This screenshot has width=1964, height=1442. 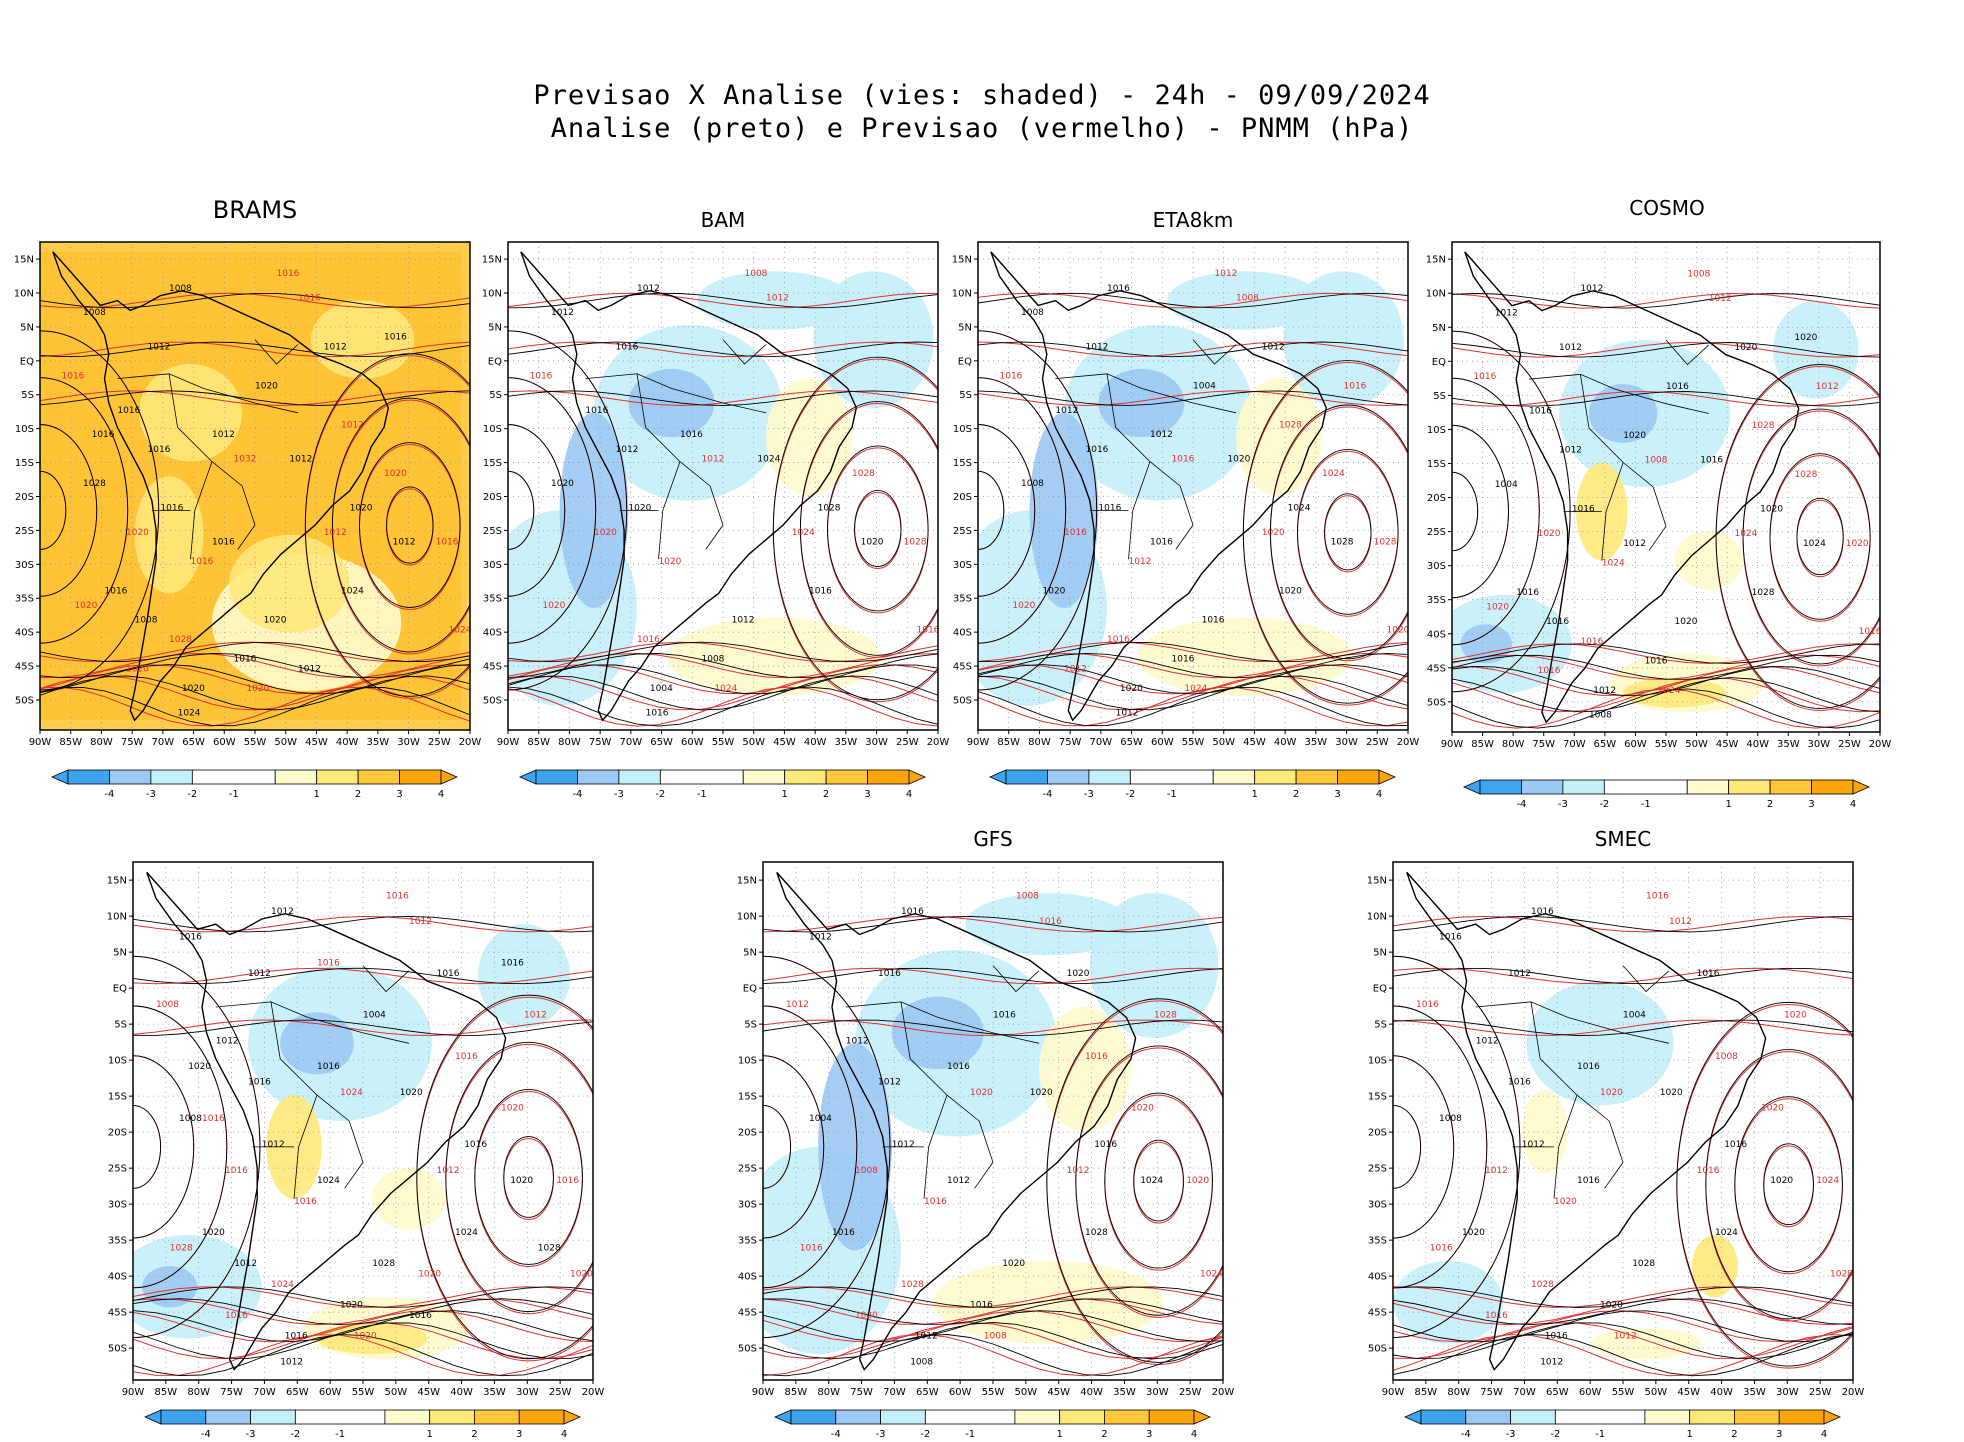 I want to click on lon-tick-label: 30W, so click(x=1157, y=1392).